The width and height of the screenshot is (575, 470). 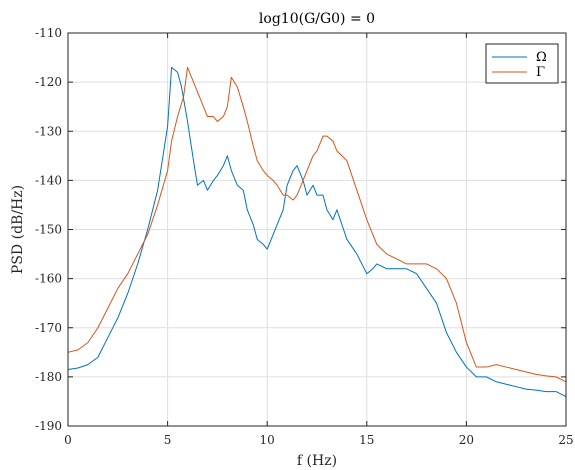 I want to click on y-tick-label: -140, so click(x=48, y=180).